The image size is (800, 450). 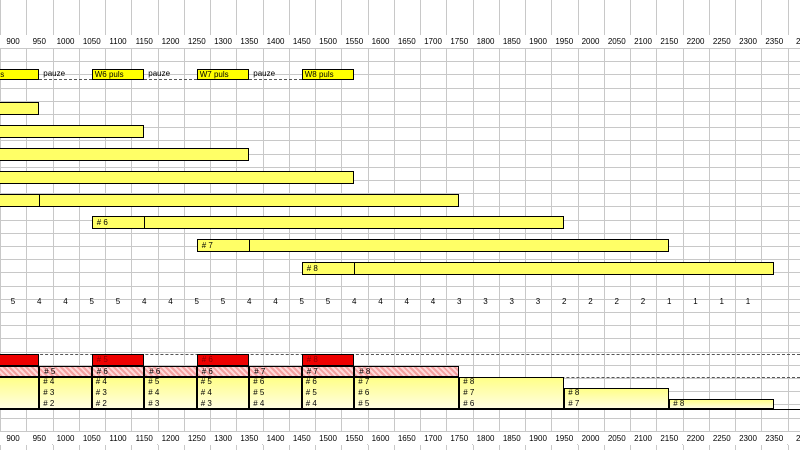 I want to click on top-tick-label: 1000, so click(x=65, y=41).